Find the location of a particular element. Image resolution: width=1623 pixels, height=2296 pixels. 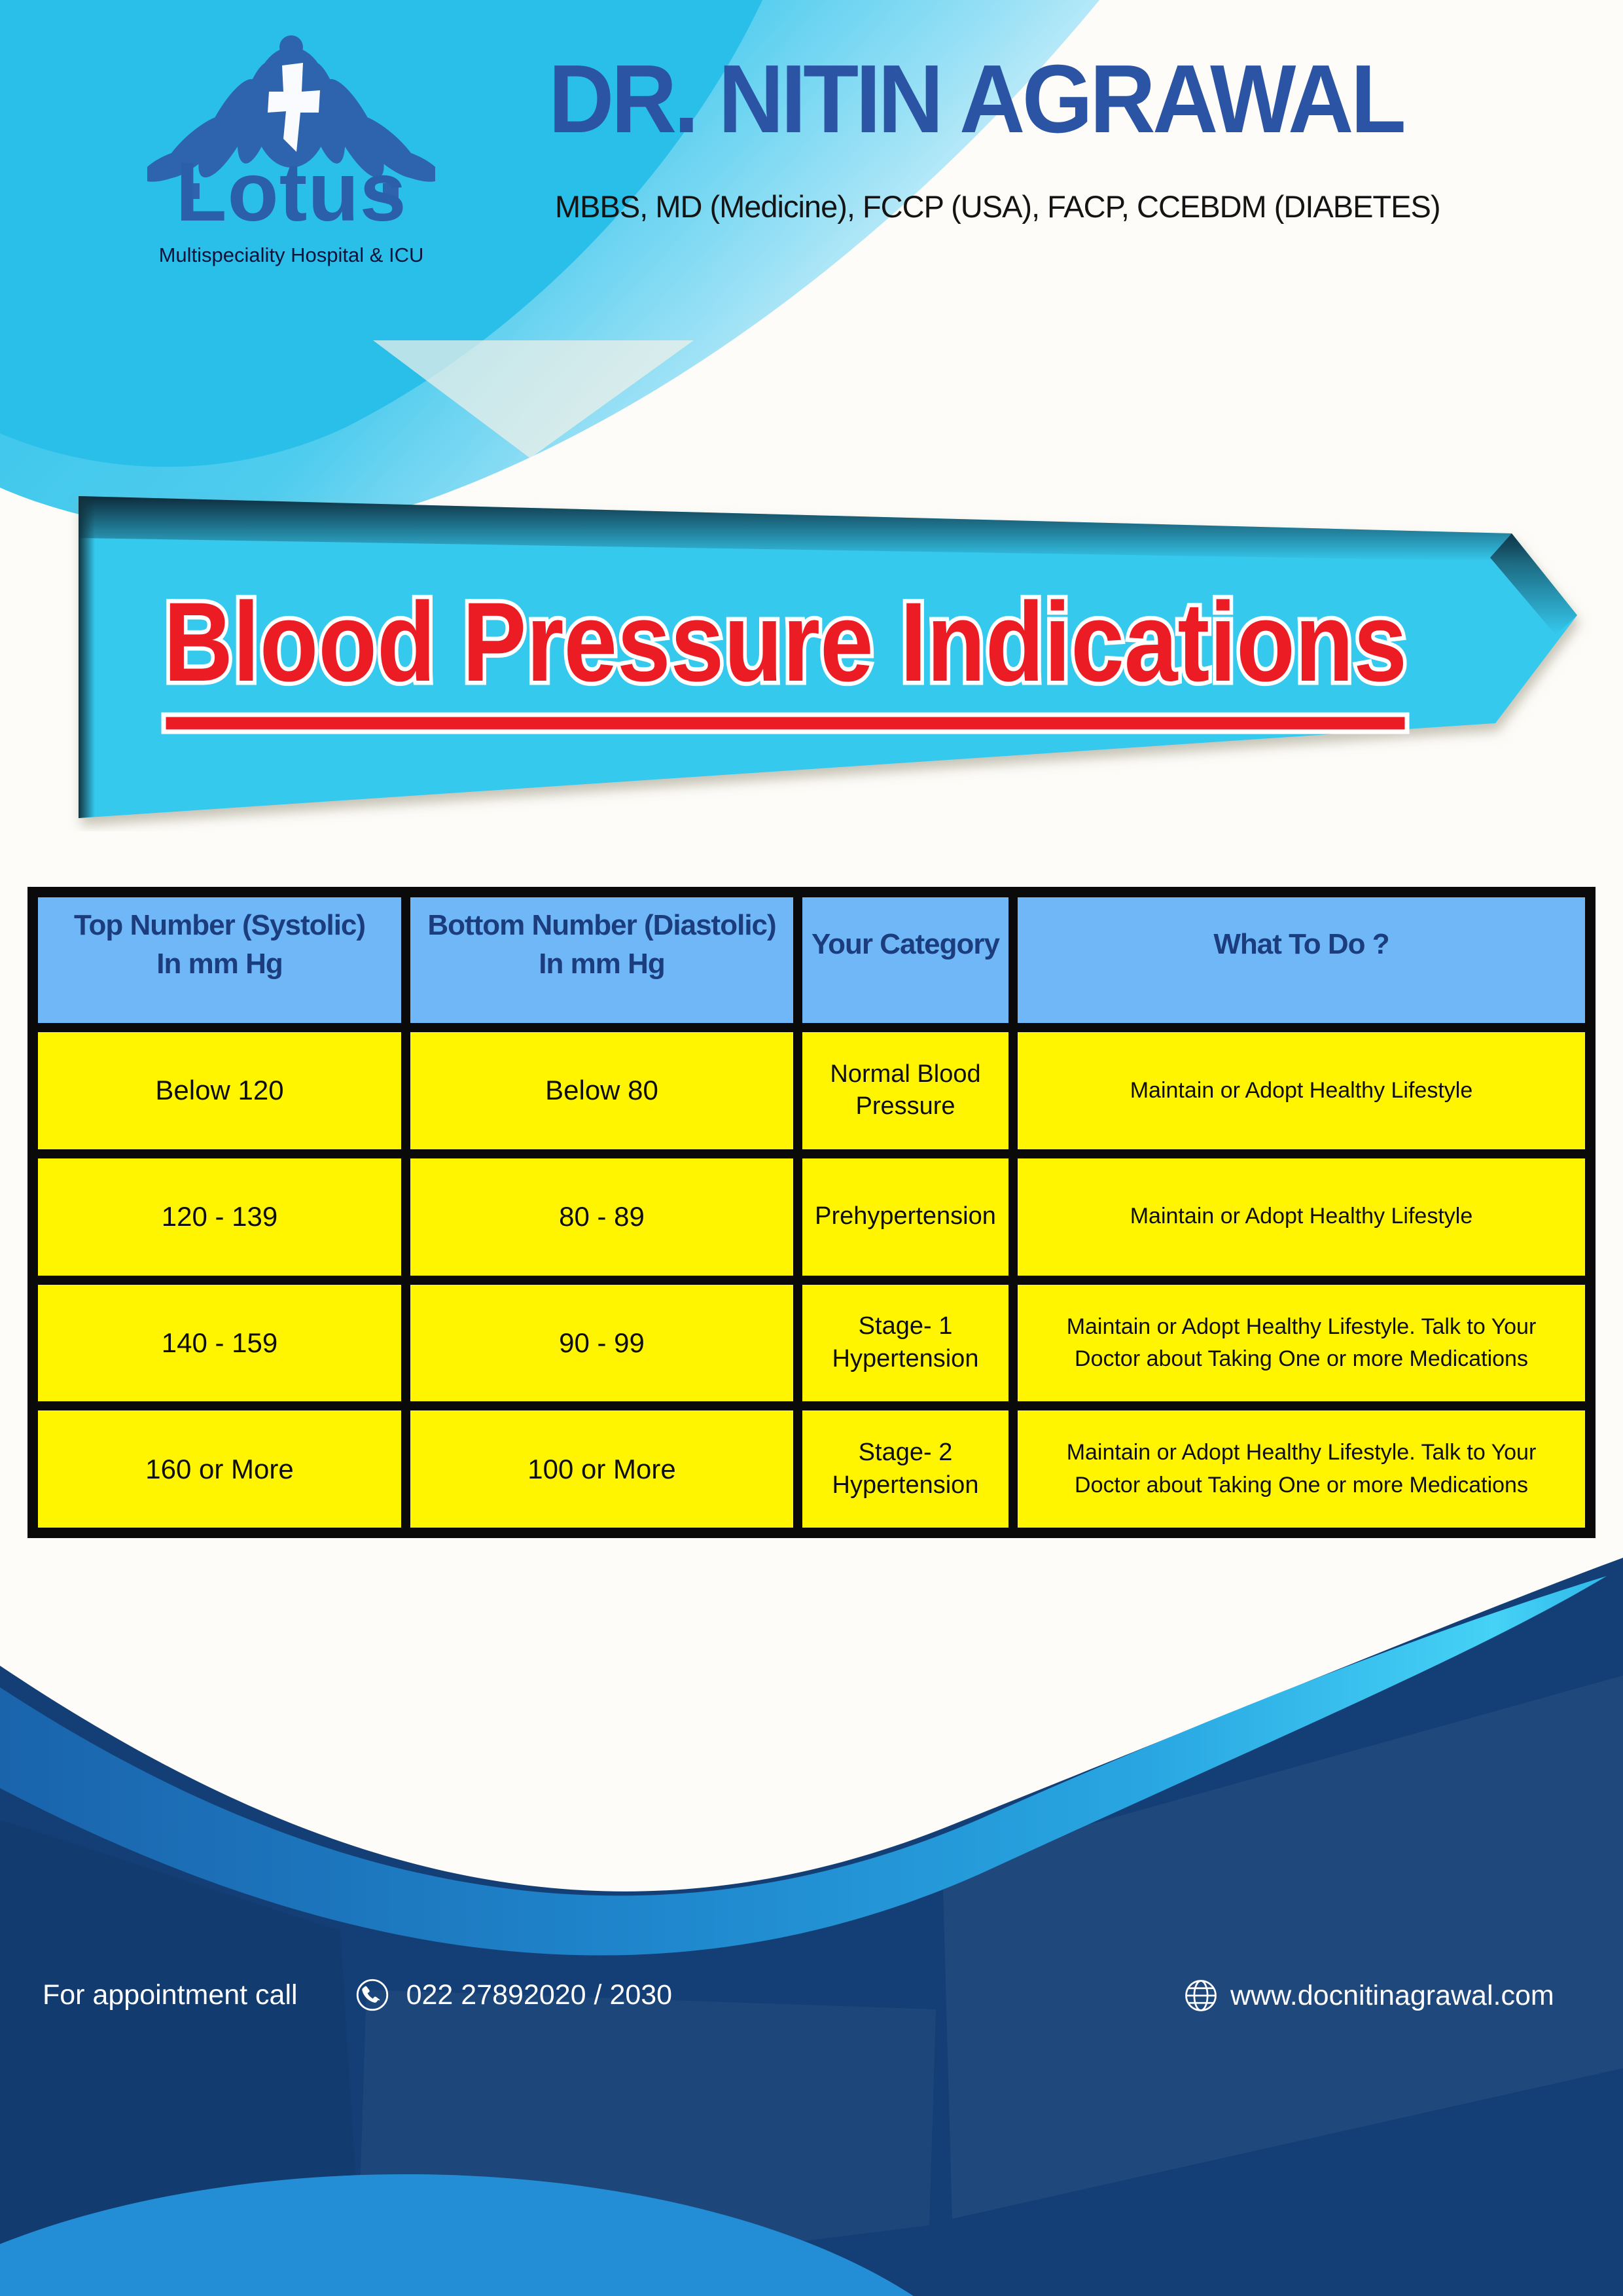

cell-action-row2: Maintain or Adopt Healthy Lifestyle is located at coordinates (1301, 1217).